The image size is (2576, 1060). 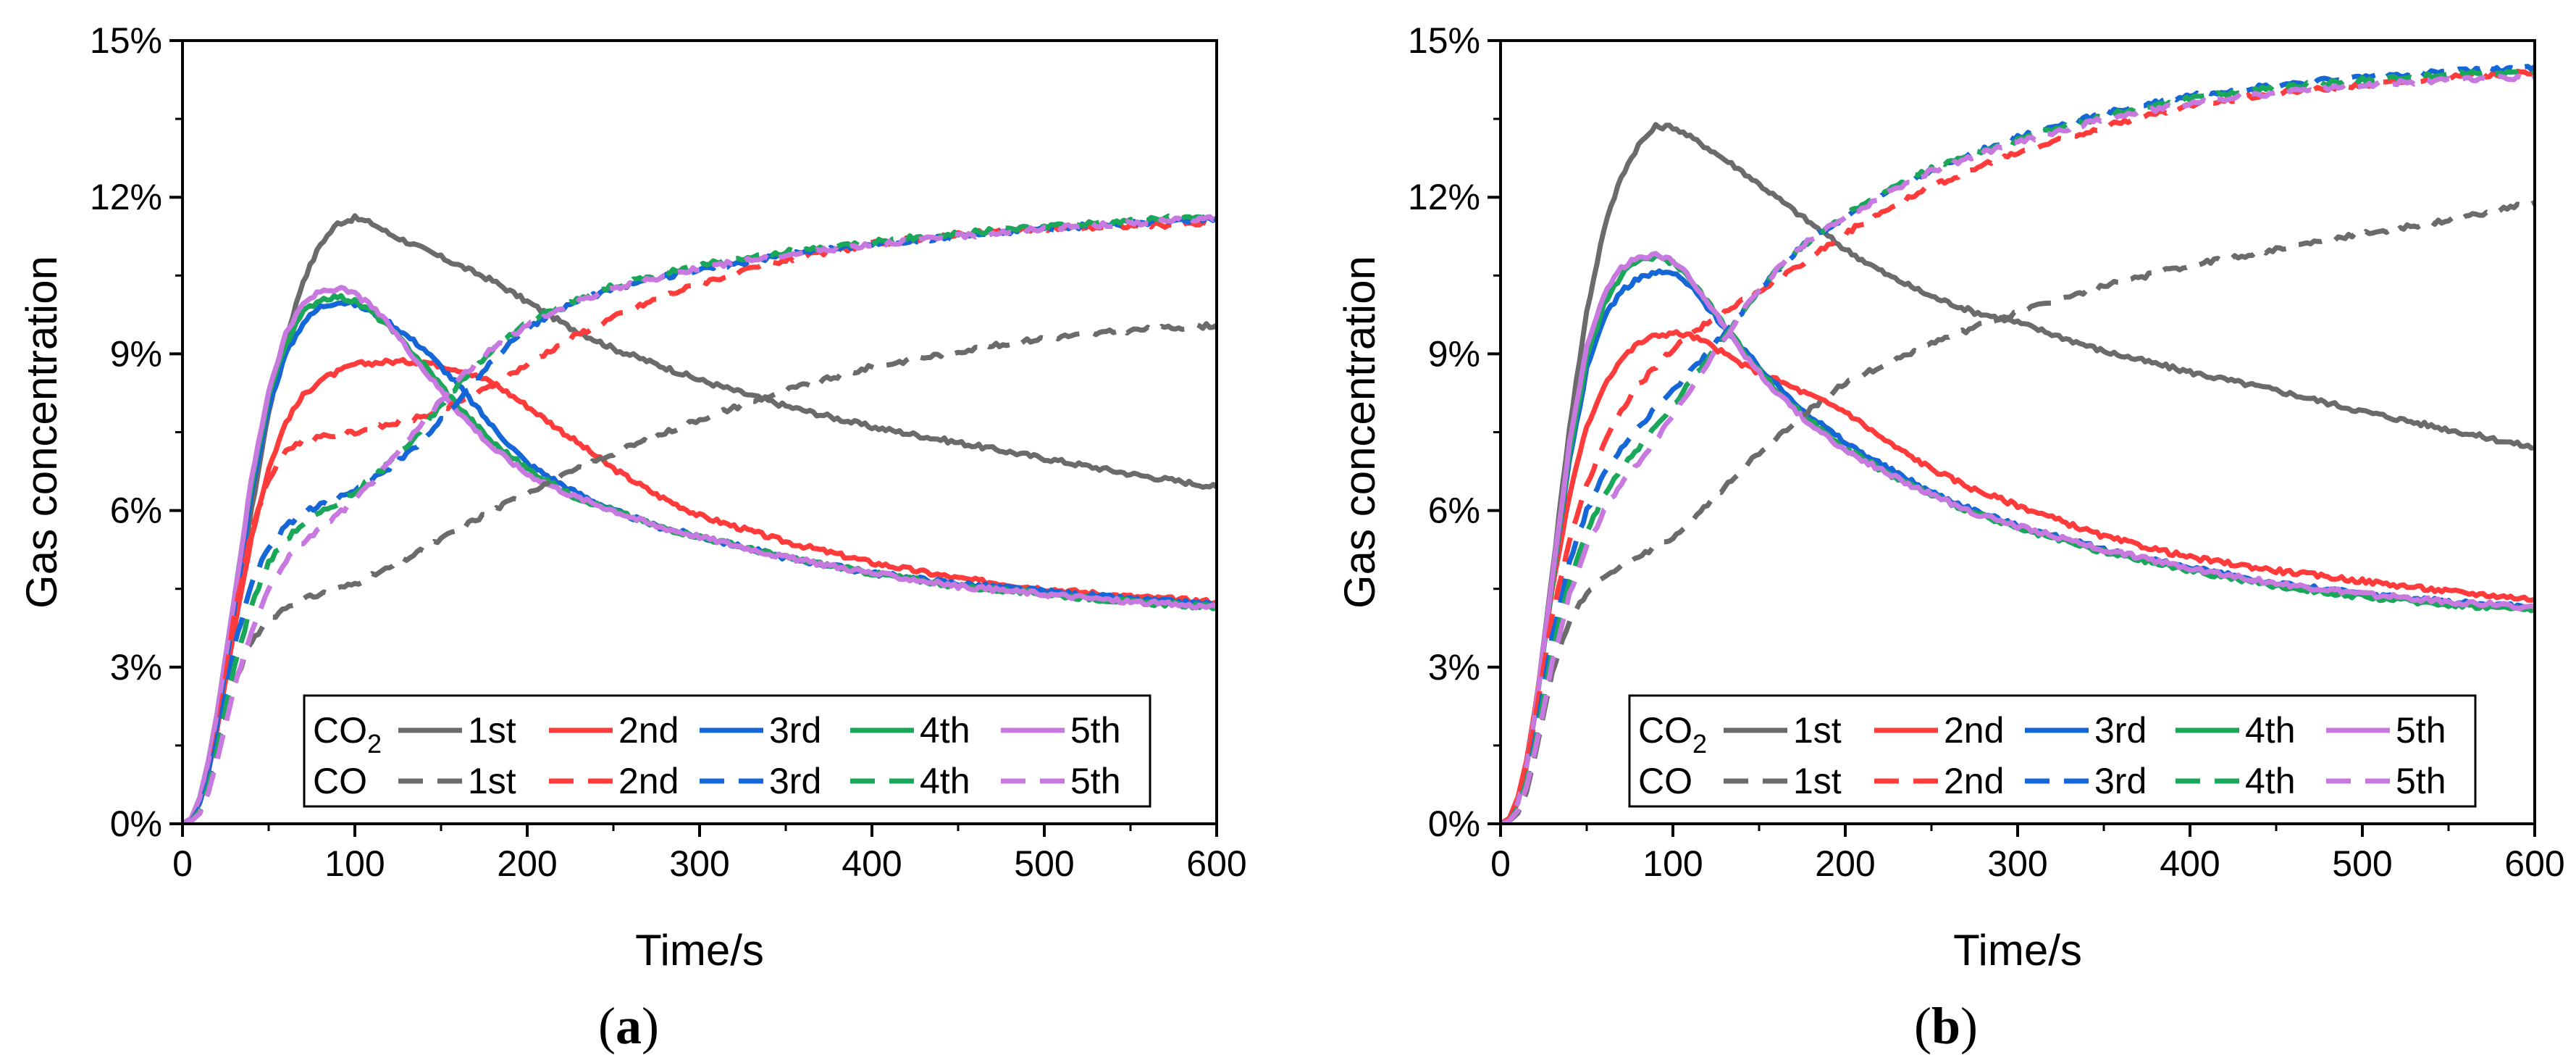 I want to click on panel-label: (a), so click(x=628, y=1026).